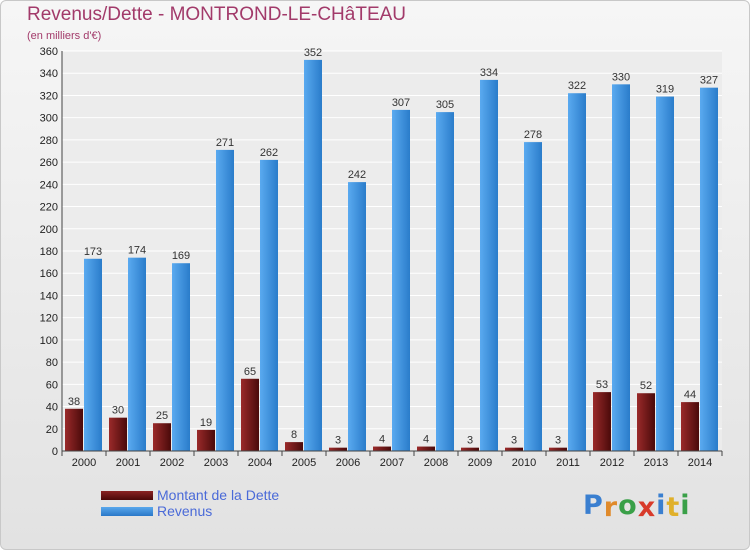 The image size is (750, 550). What do you see at coordinates (621, 77) in the screenshot?
I see `data-label-revenus: 330` at bounding box center [621, 77].